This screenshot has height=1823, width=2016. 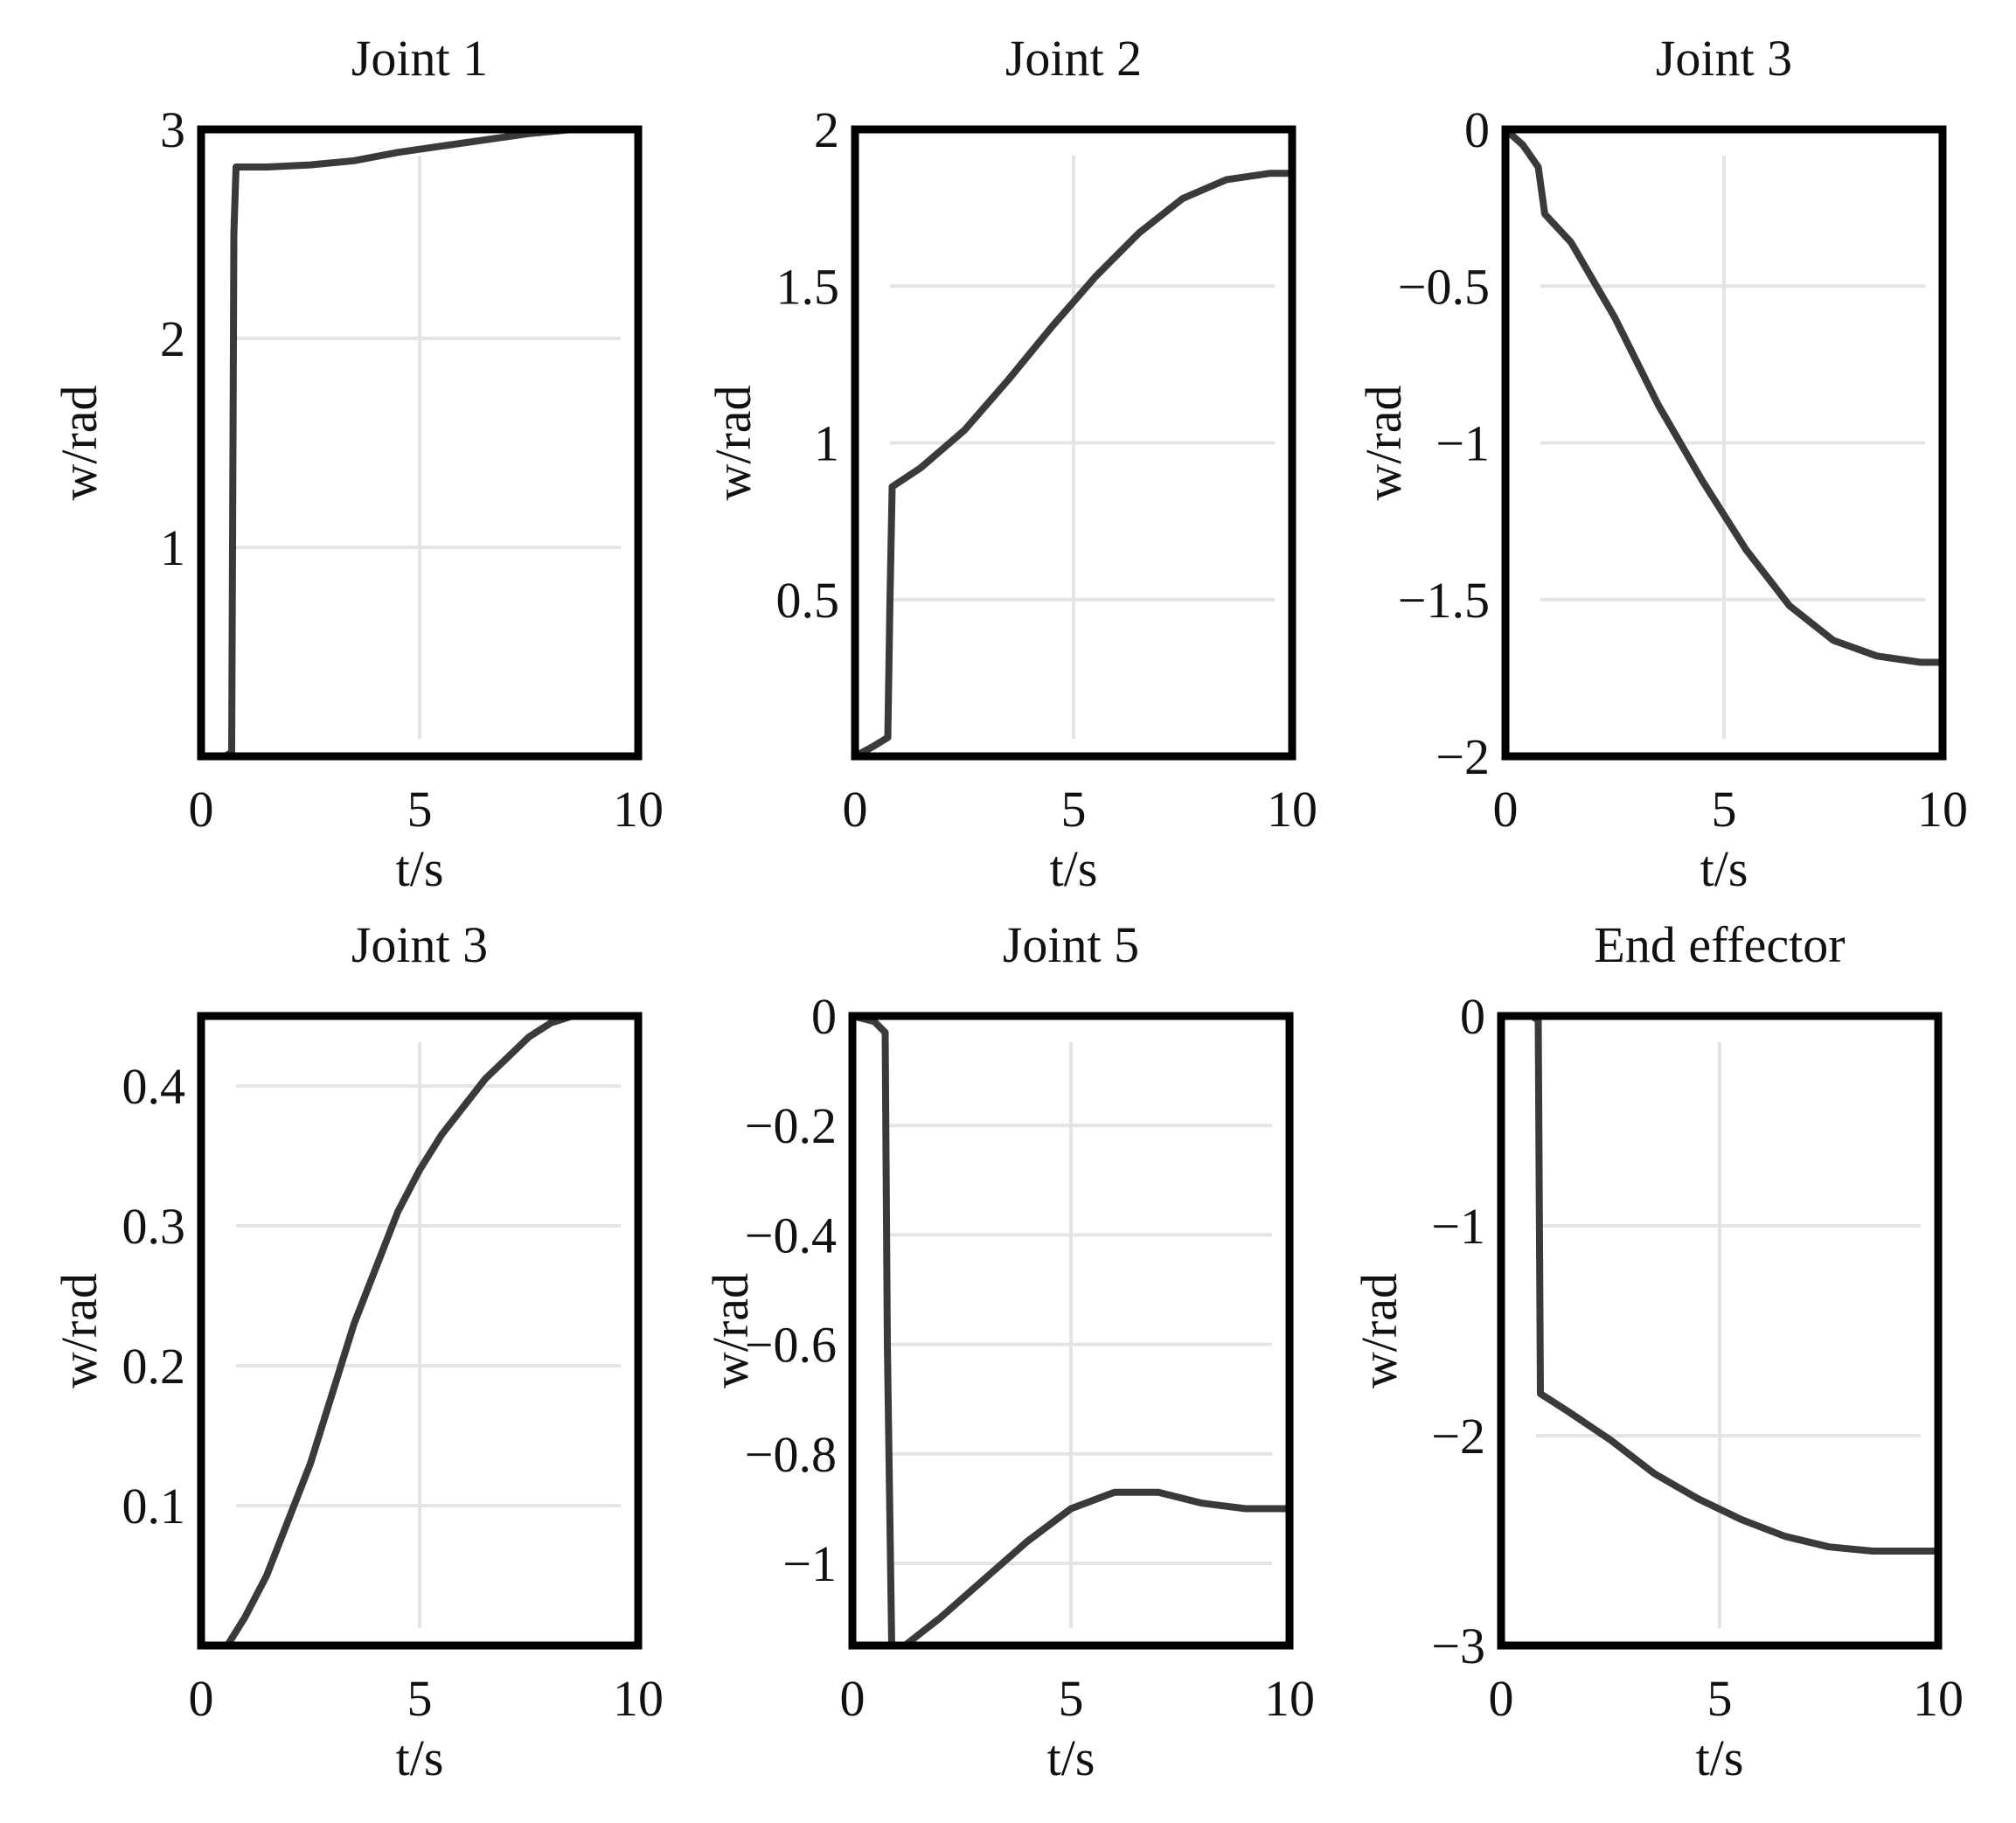 I want to click on y-tick-label: −0.8, so click(x=791, y=1454).